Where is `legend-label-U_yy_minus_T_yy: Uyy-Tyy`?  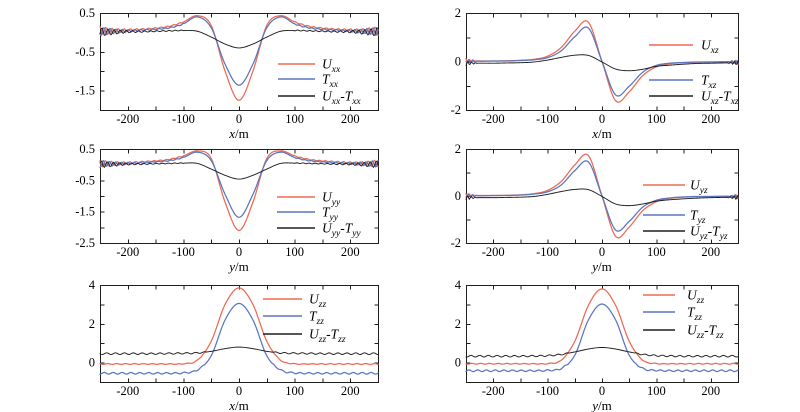 legend-label-U_yy_minus_T_yy: Uyy-Tyy is located at coordinates (341, 230).